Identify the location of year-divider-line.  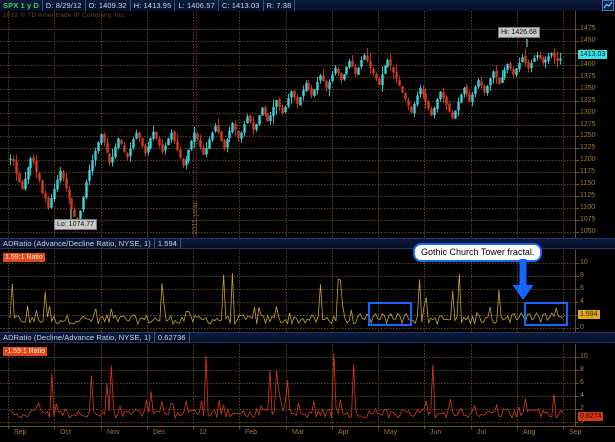
(196, 124).